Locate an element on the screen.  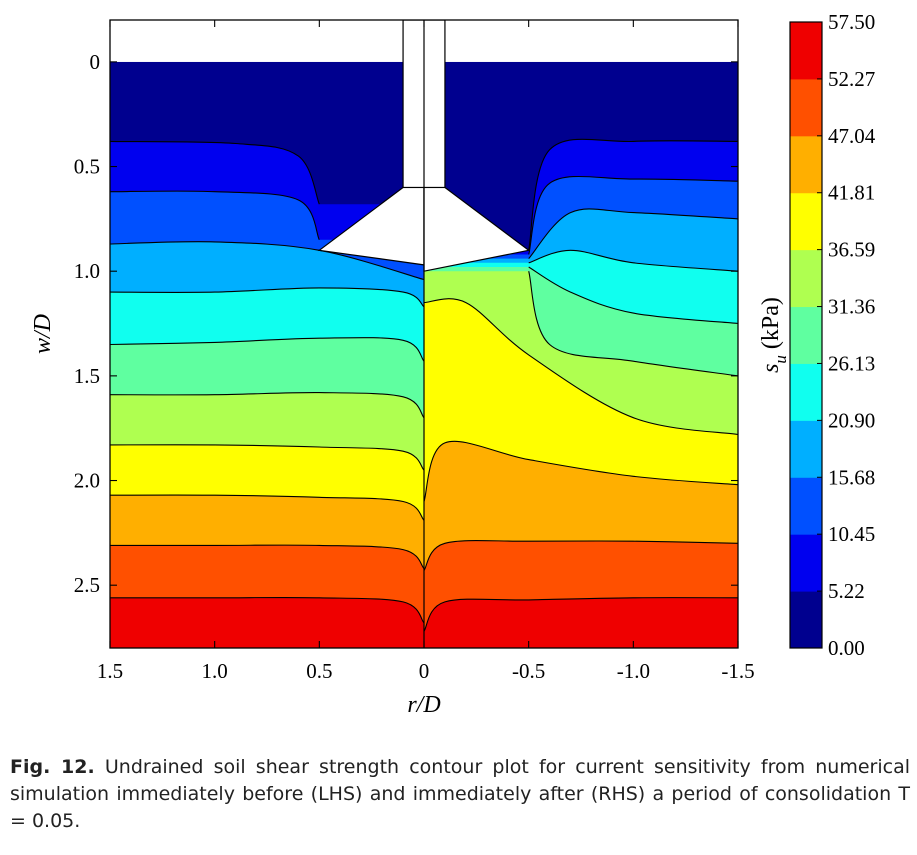
colorbar-border is located at coordinates (806, 335).